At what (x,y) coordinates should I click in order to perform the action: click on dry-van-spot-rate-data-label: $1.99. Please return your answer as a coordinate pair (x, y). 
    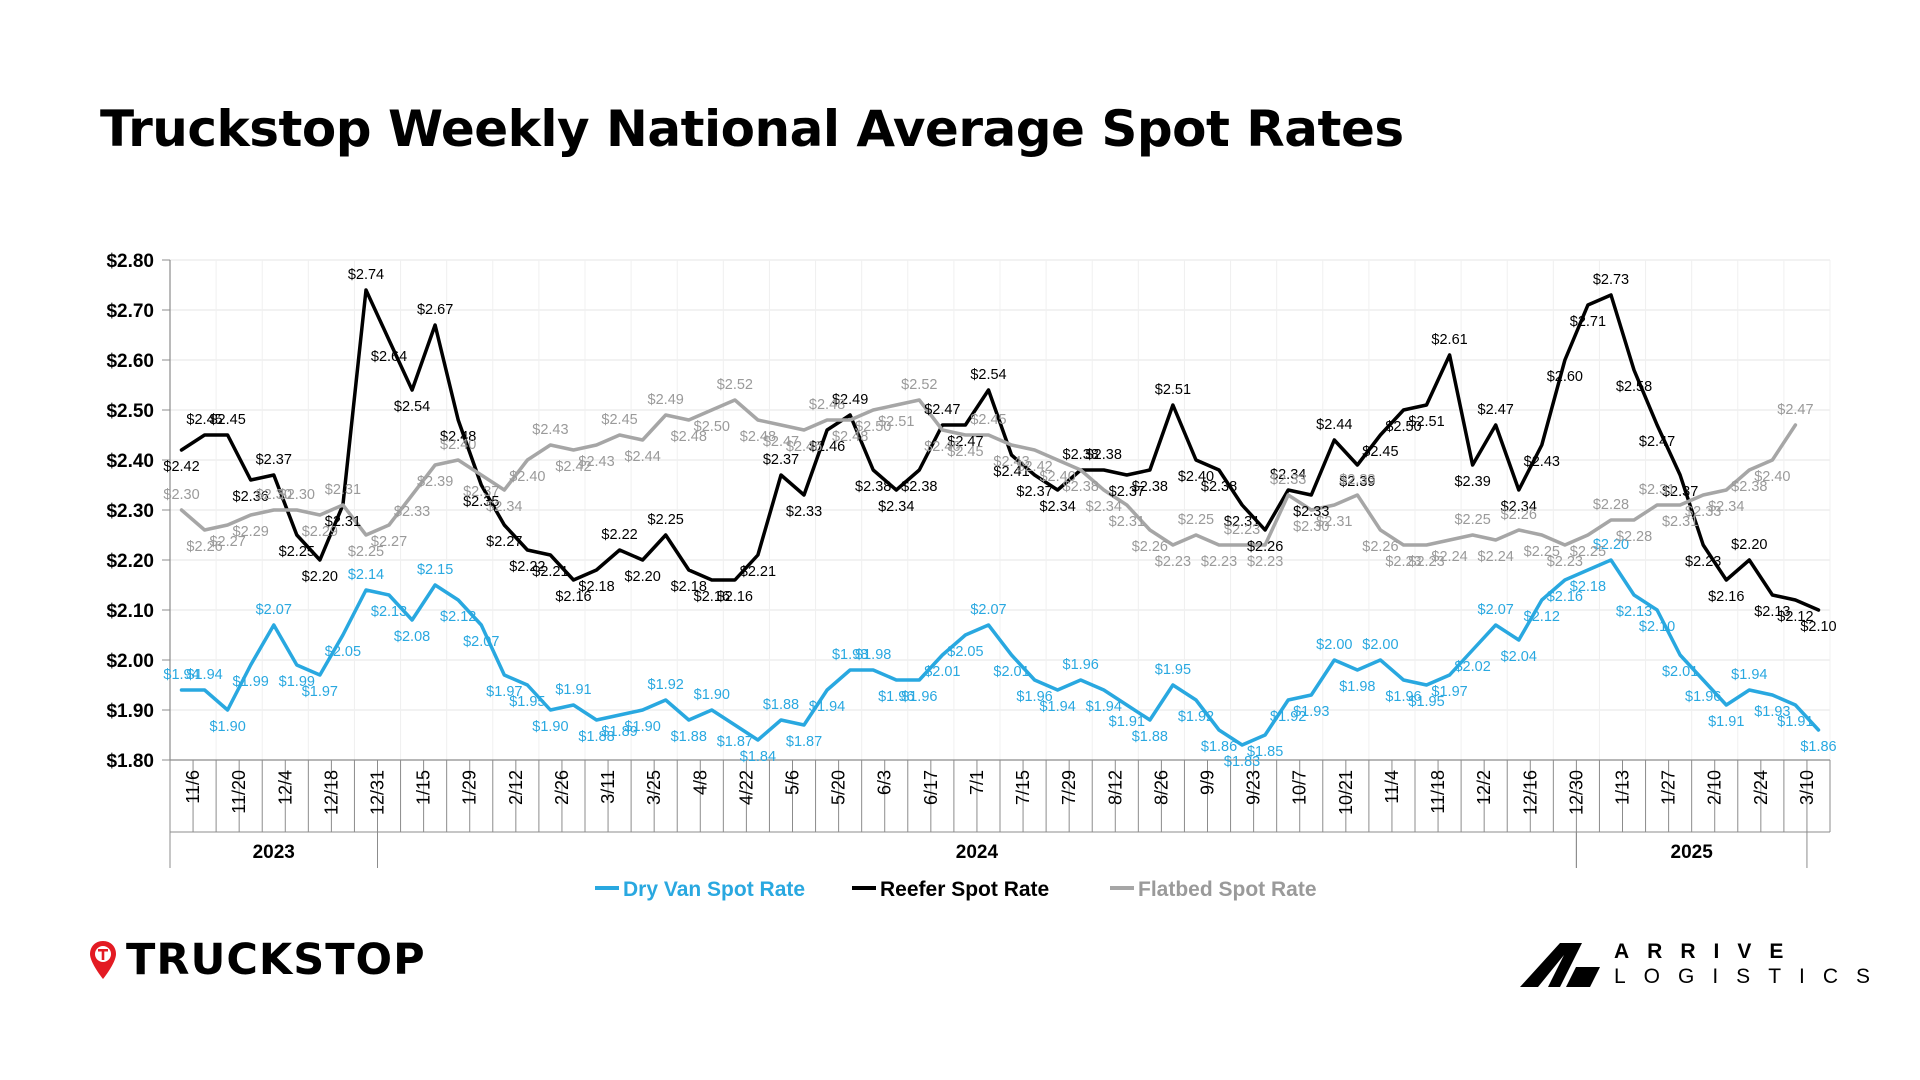
    Looking at the image, I should click on (251, 682).